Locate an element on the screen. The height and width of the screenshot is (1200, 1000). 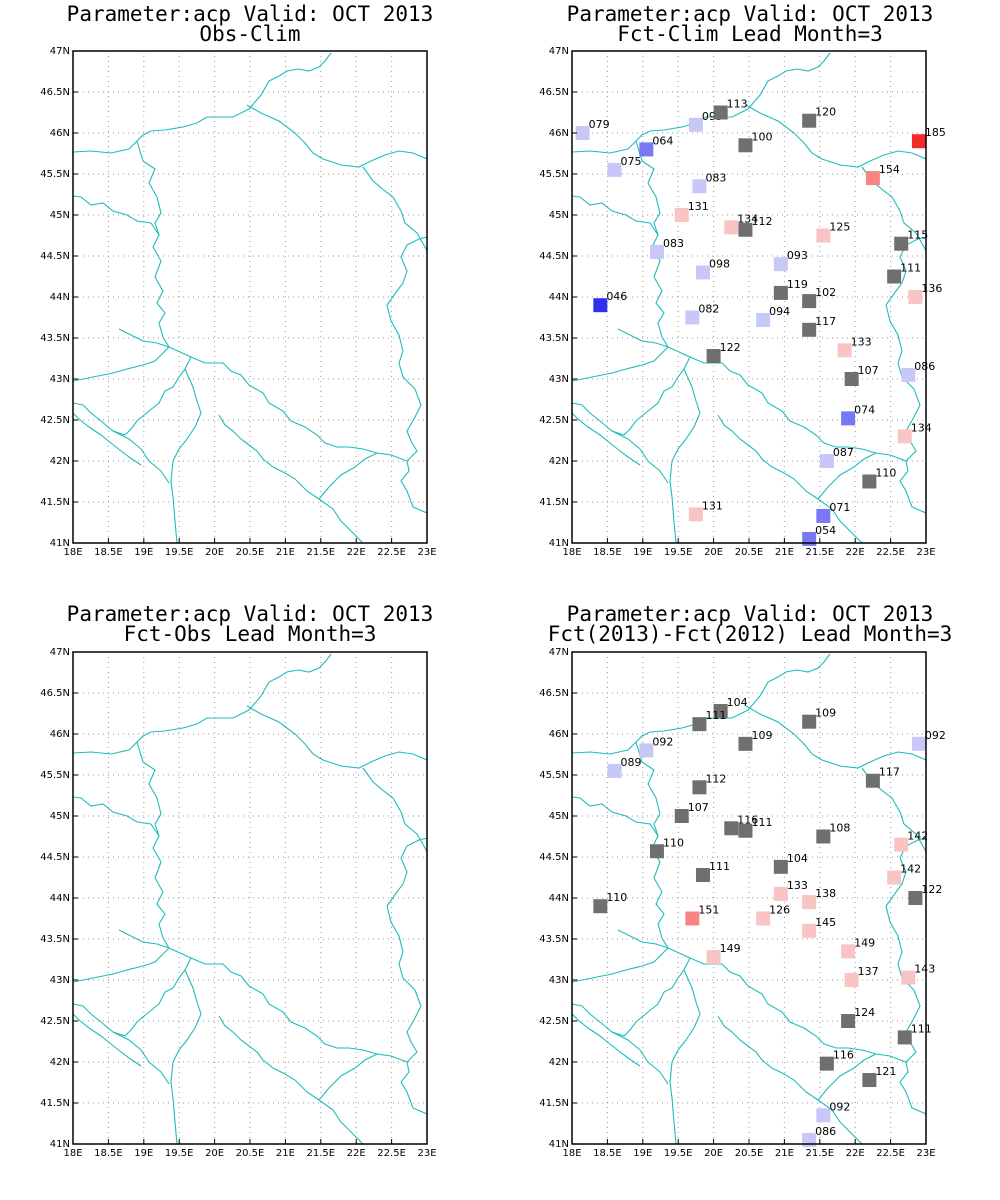
station-value-label: 093 is located at coordinates (797, 255).